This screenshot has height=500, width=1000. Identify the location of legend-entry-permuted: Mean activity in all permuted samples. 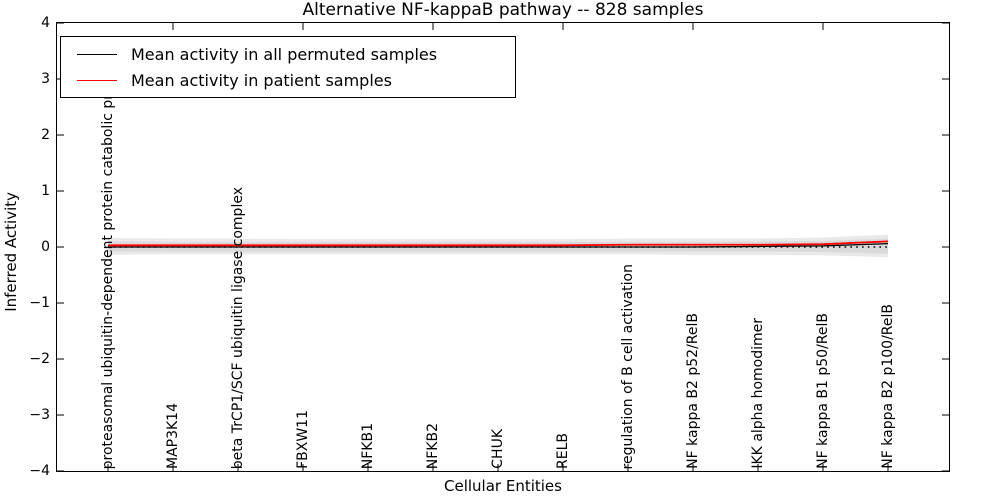
(292, 54).